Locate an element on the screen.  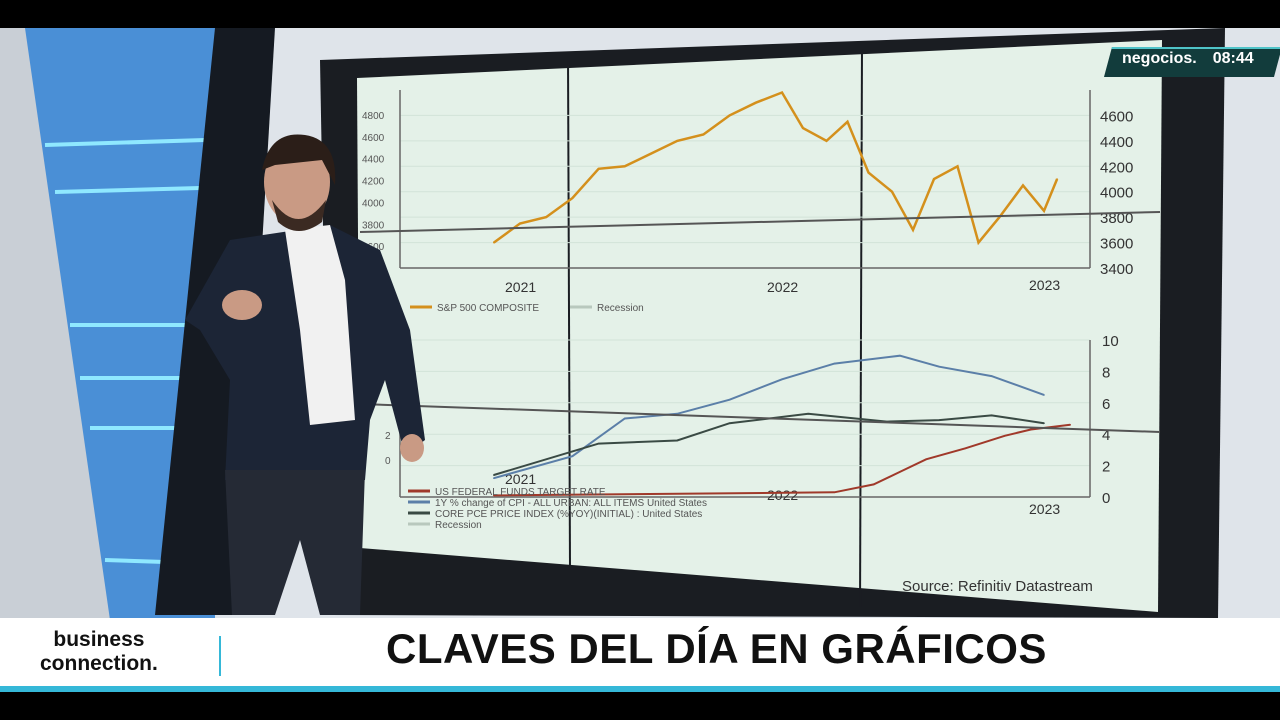
headline: CLAVES DEL DÍA EN GRÁFICOS is located at coordinates (716, 648).